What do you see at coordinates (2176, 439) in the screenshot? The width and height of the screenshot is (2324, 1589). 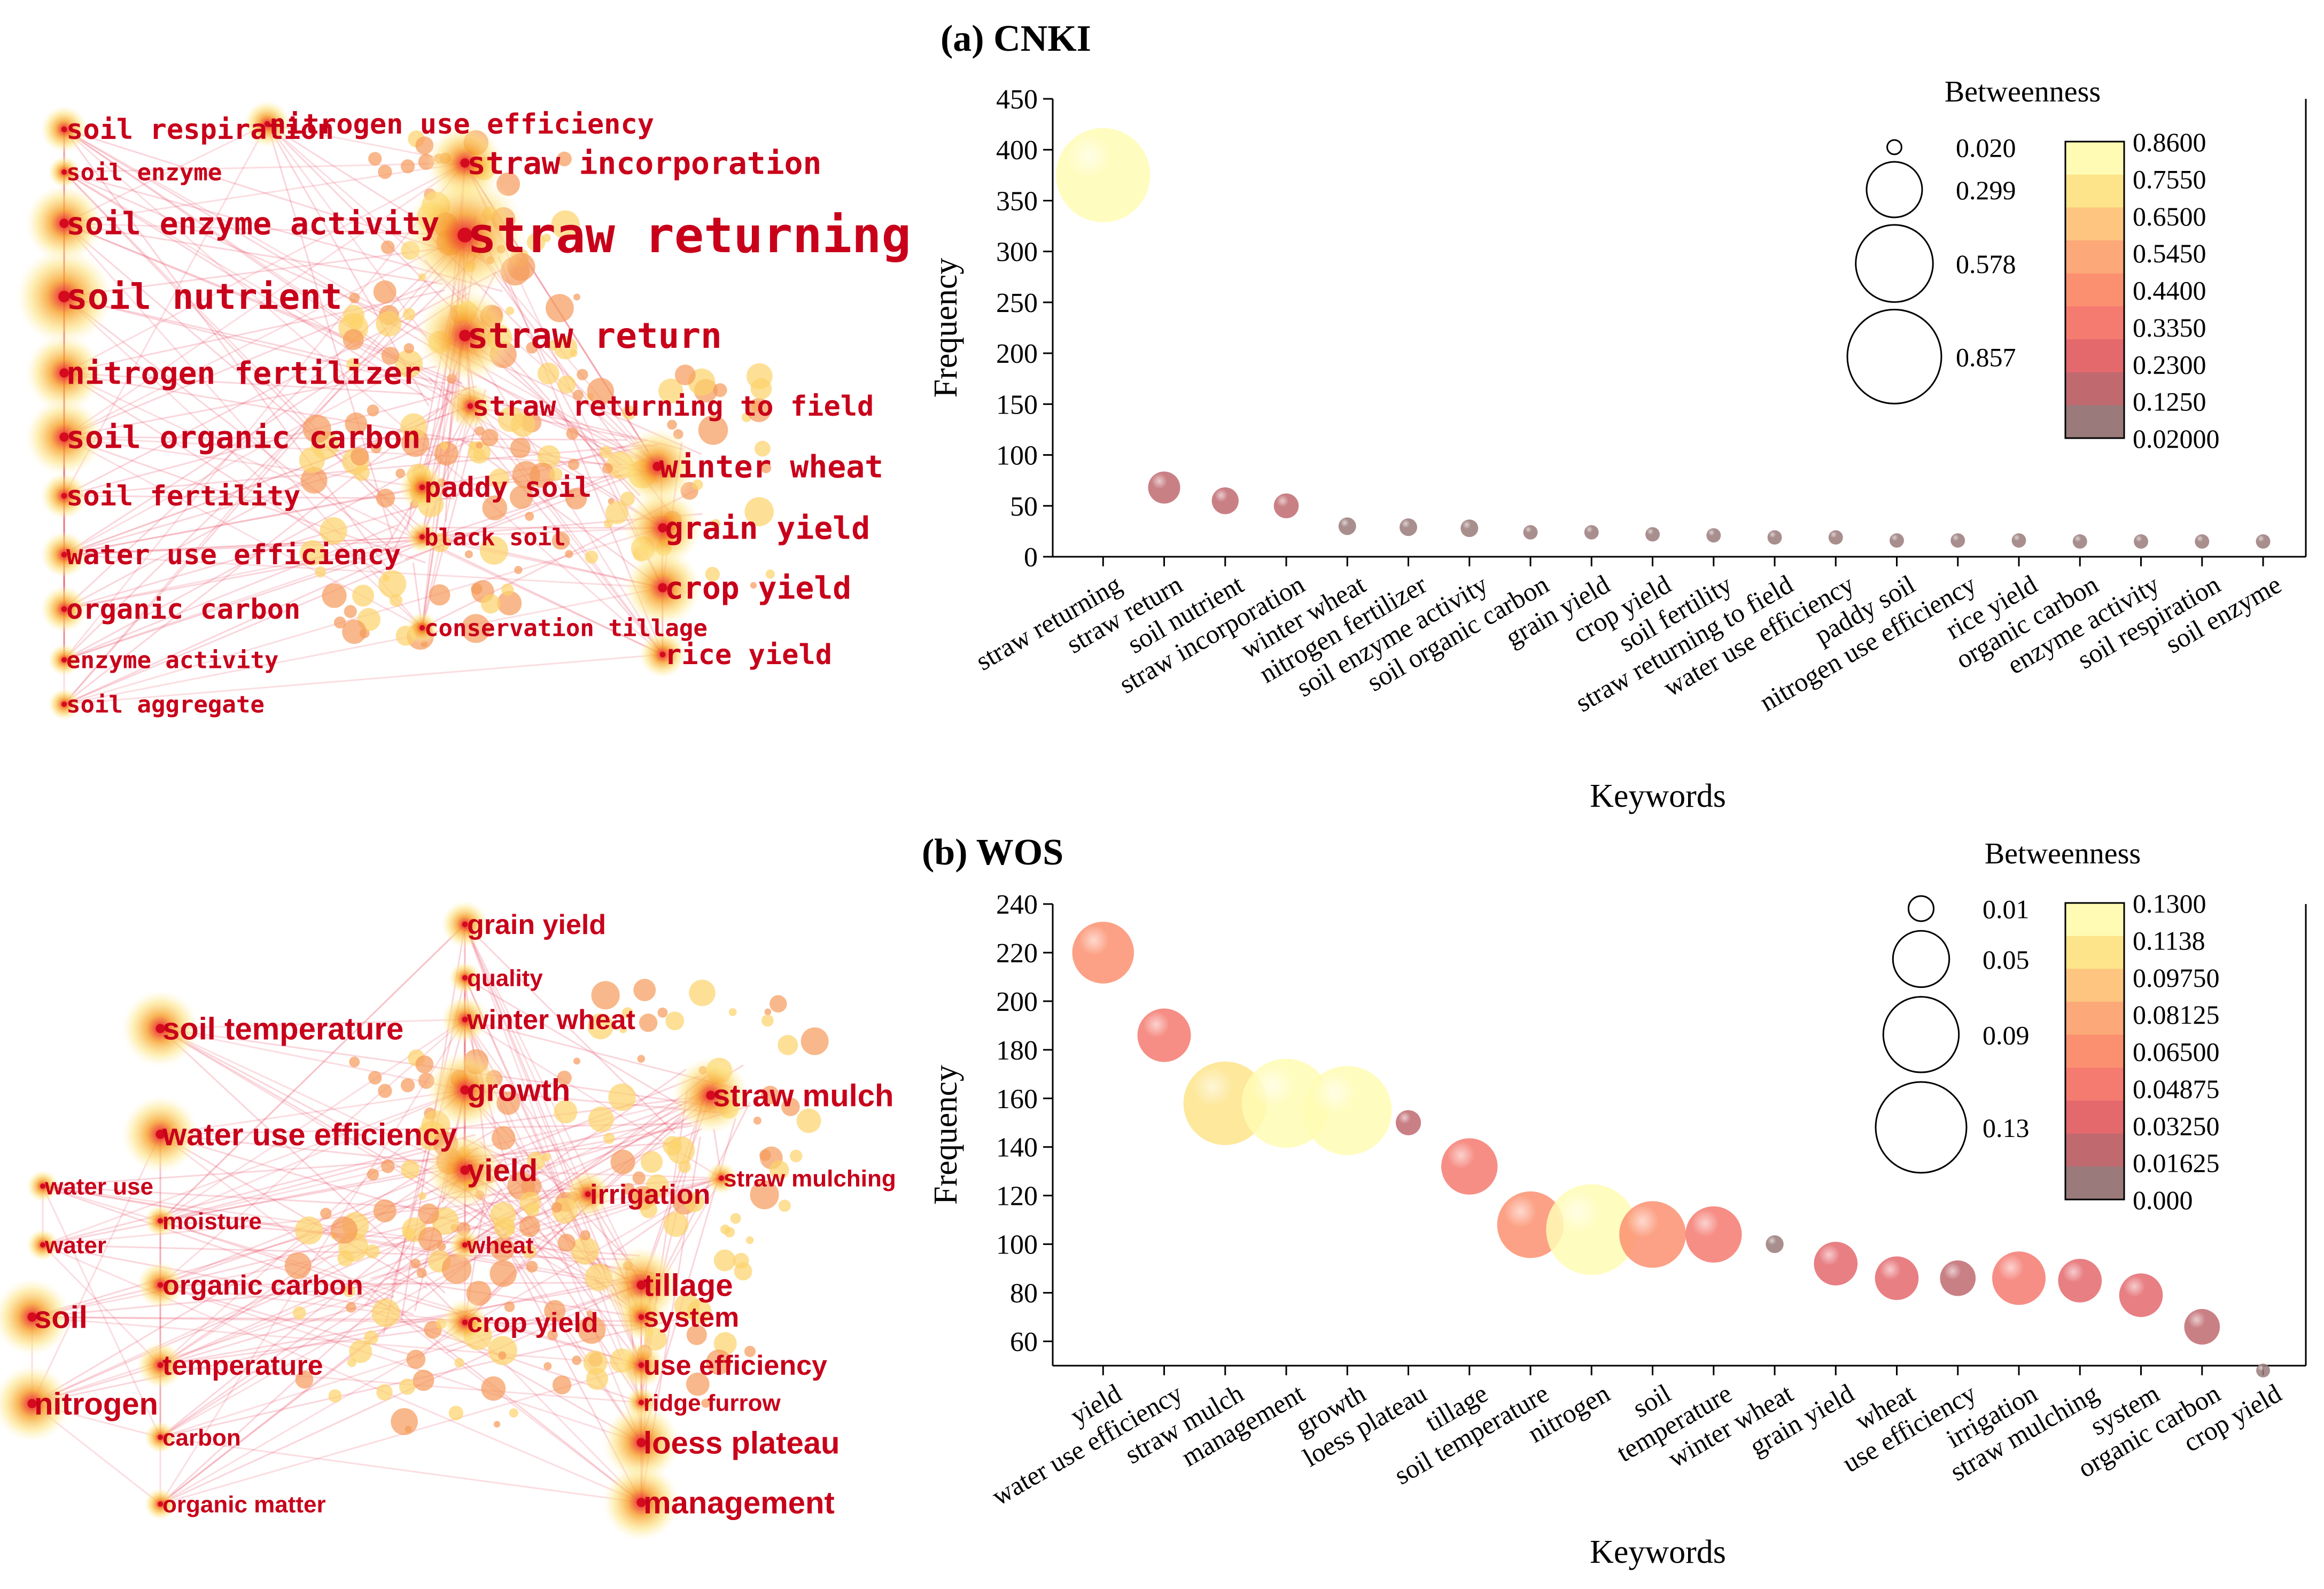 I see `cnki-colorbar-label: 0.02000` at bounding box center [2176, 439].